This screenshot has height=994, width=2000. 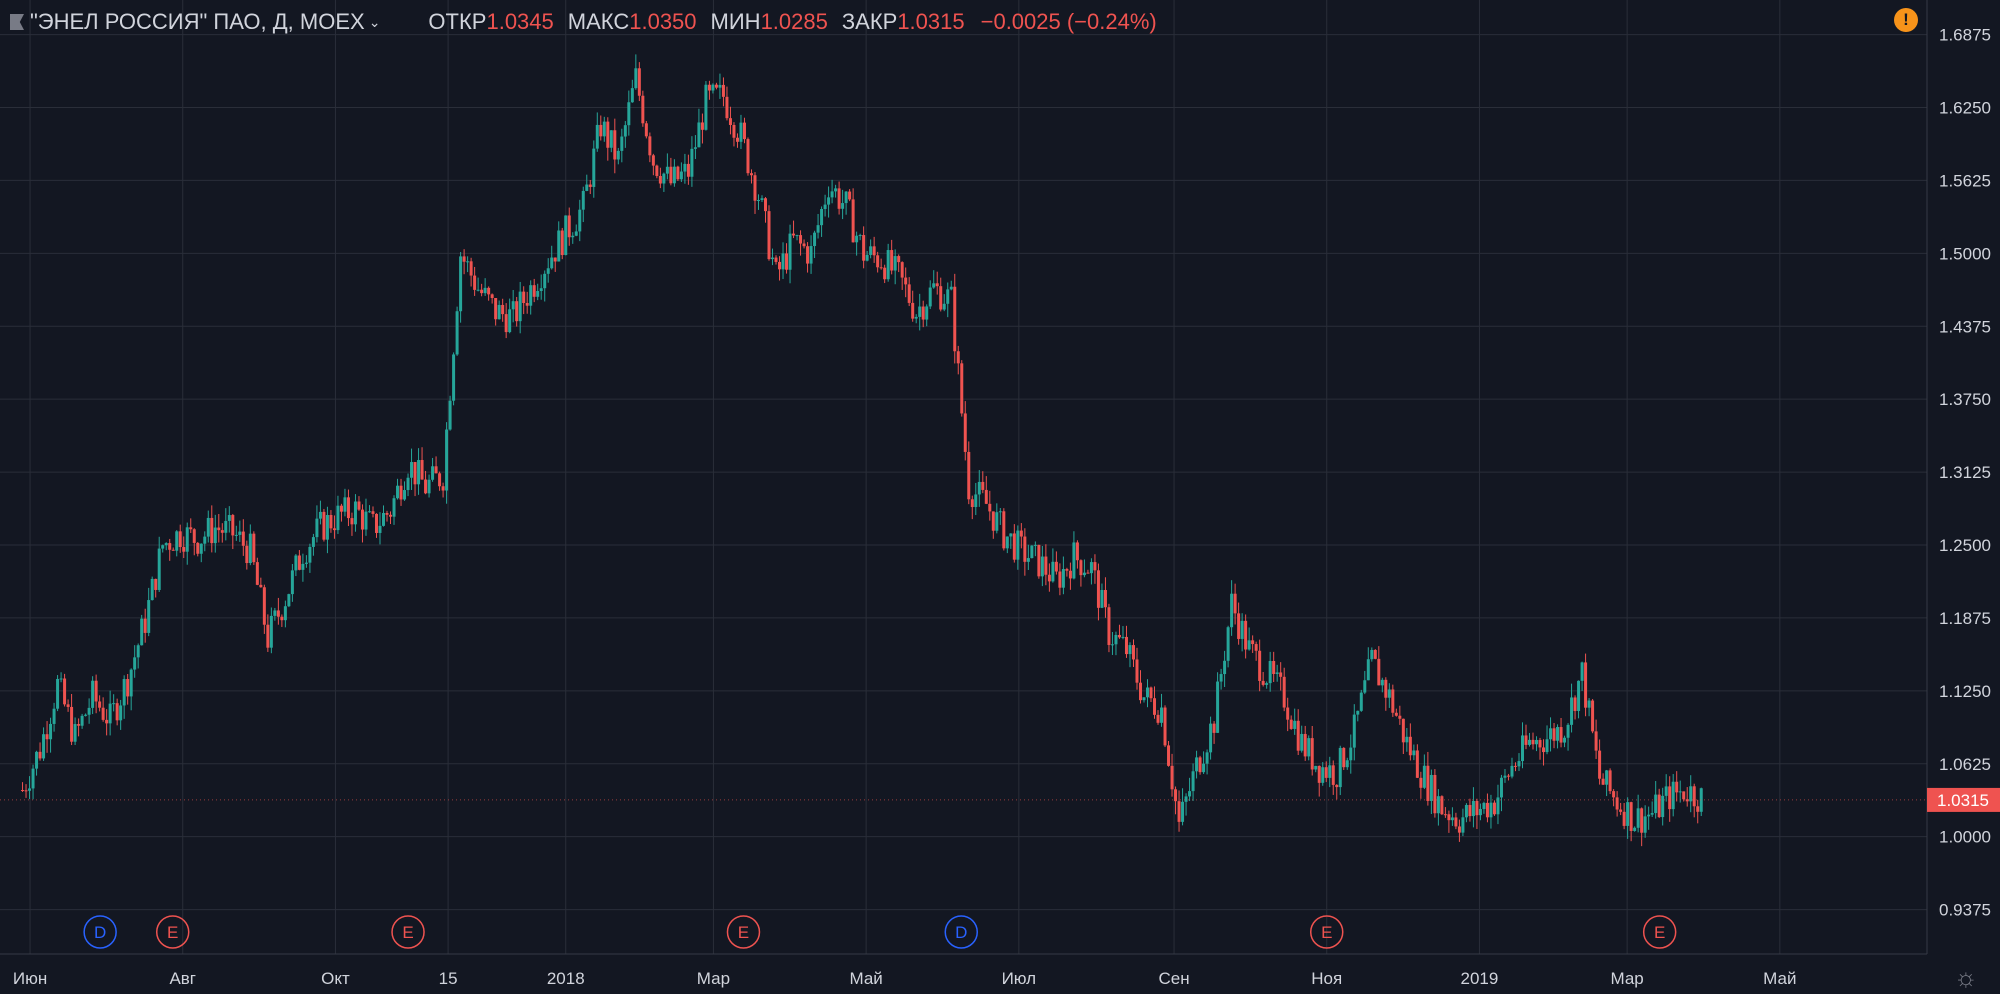 I want to click on time-tick-label: Май, so click(x=1779, y=978).